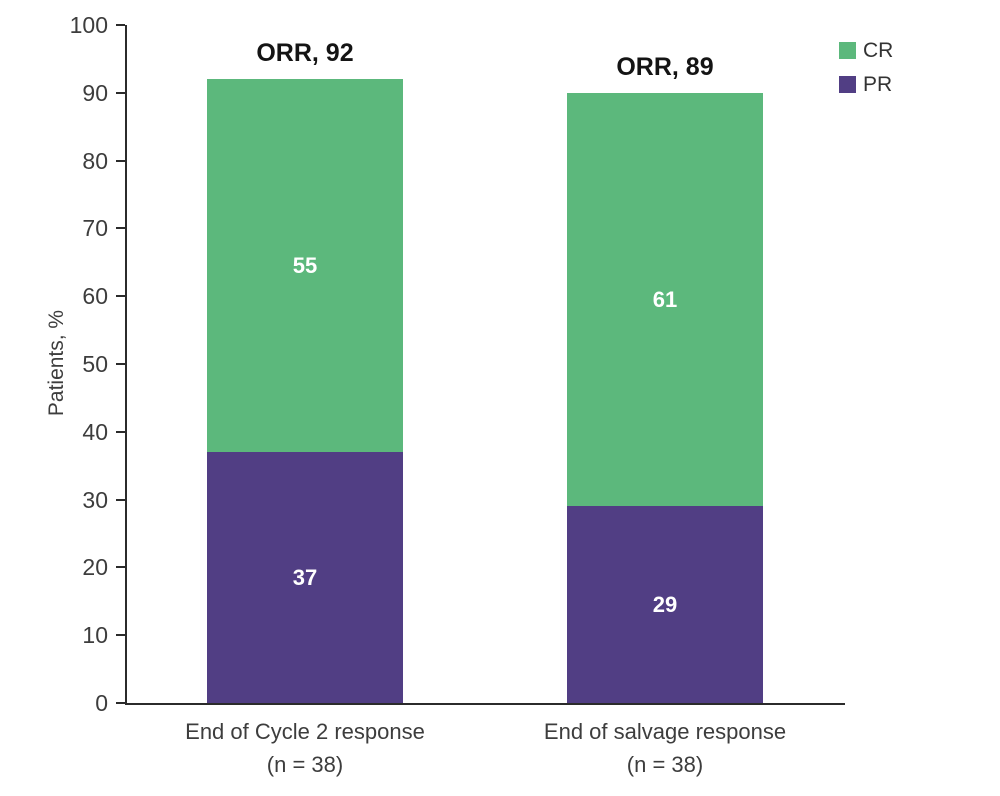  Describe the element at coordinates (305, 748) in the screenshot. I see `category-label: End of Cycle 2 response (n = 38)` at that location.